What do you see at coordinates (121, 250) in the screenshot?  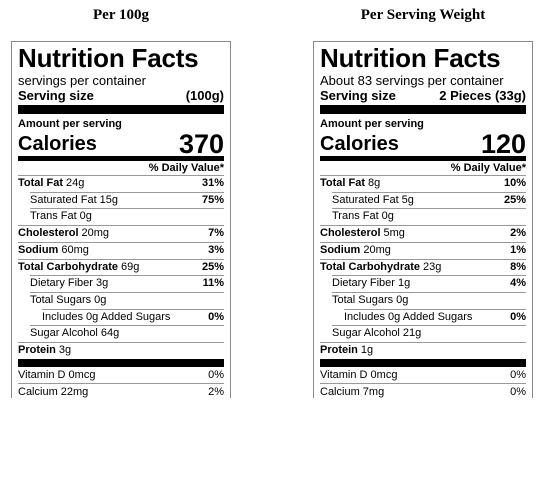 I see `nutrient-row: Sodium 60mg 3%` at bounding box center [121, 250].